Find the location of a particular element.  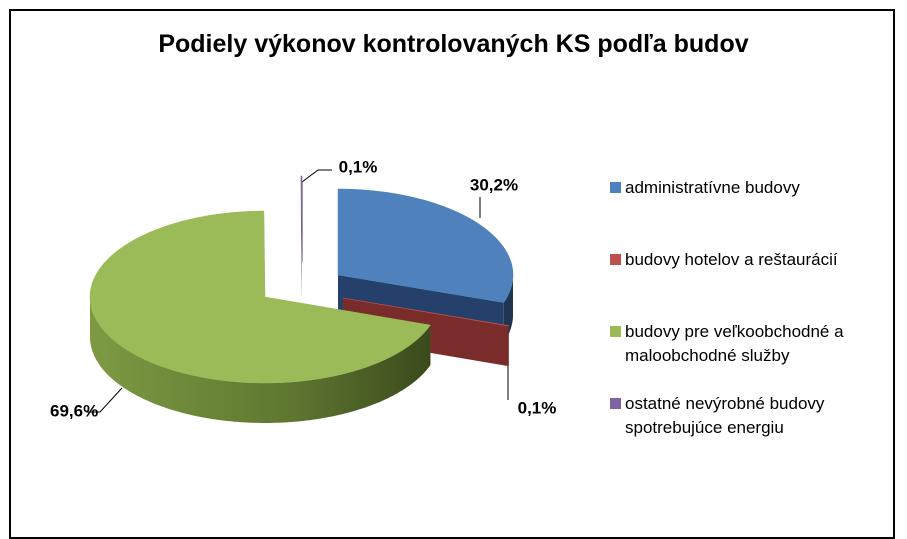

leader-line is located at coordinates (317, 216).